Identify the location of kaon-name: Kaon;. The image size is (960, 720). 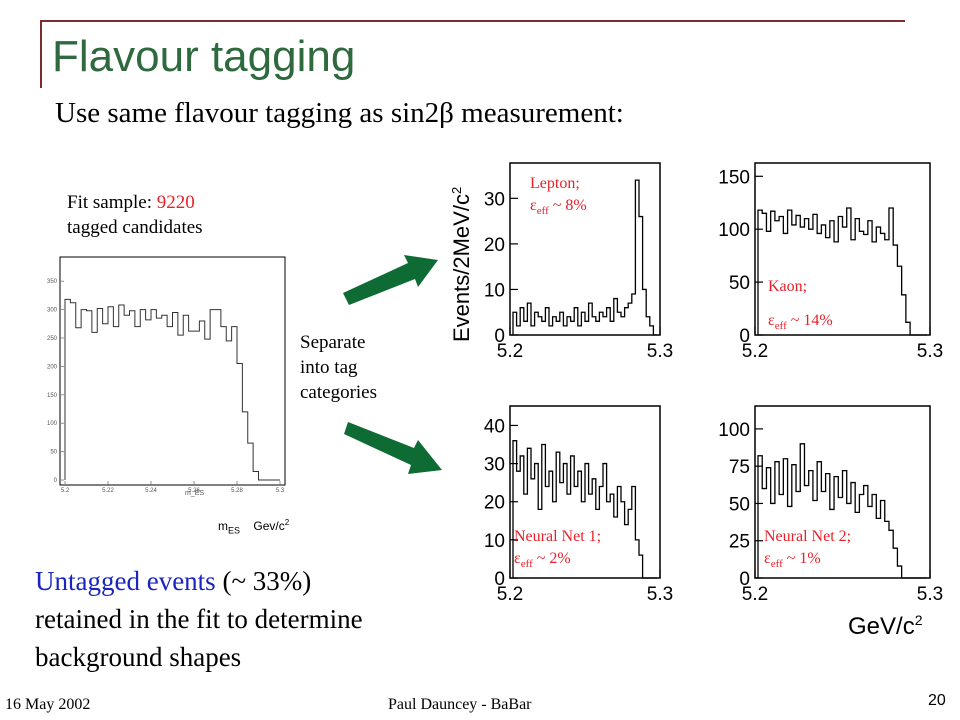
(788, 286).